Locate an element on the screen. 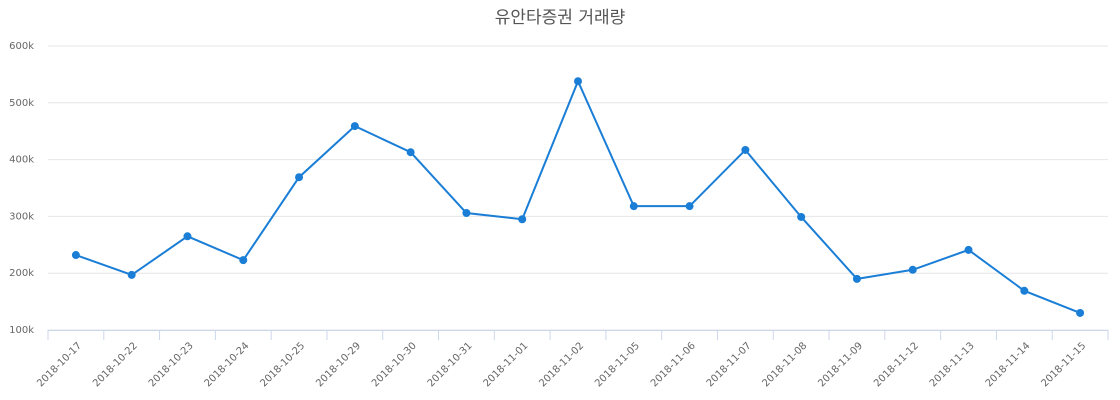 This screenshot has height=400, width=1120. y-tick-label: 300k is located at coordinates (21, 216).